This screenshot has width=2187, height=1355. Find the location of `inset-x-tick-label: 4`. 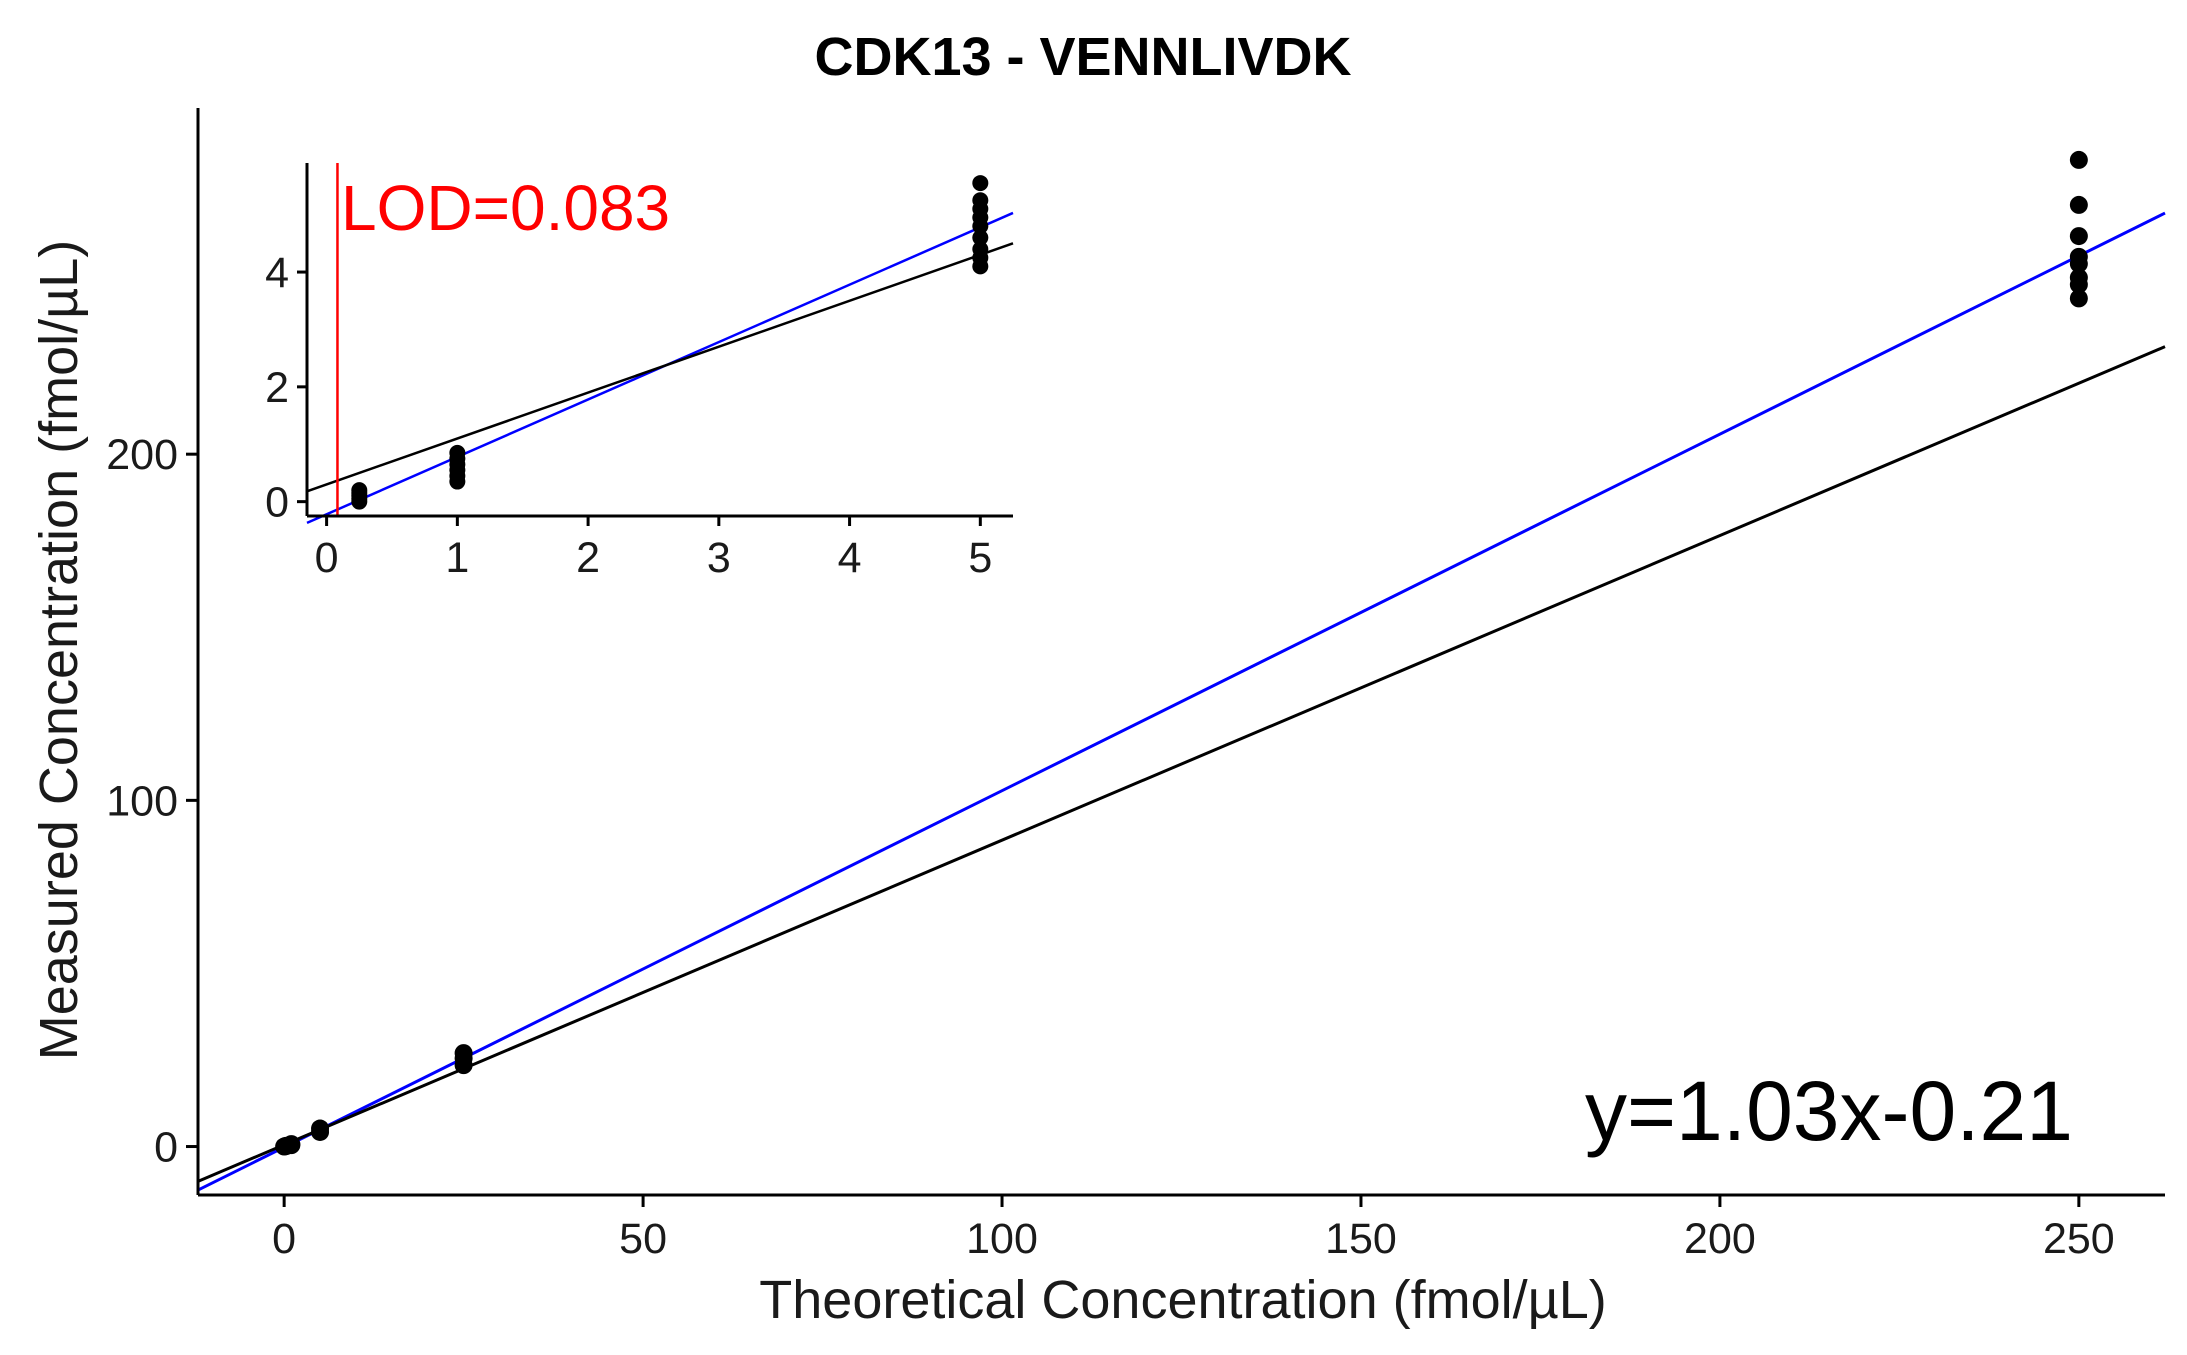

inset-x-tick-label: 4 is located at coordinates (850, 558).